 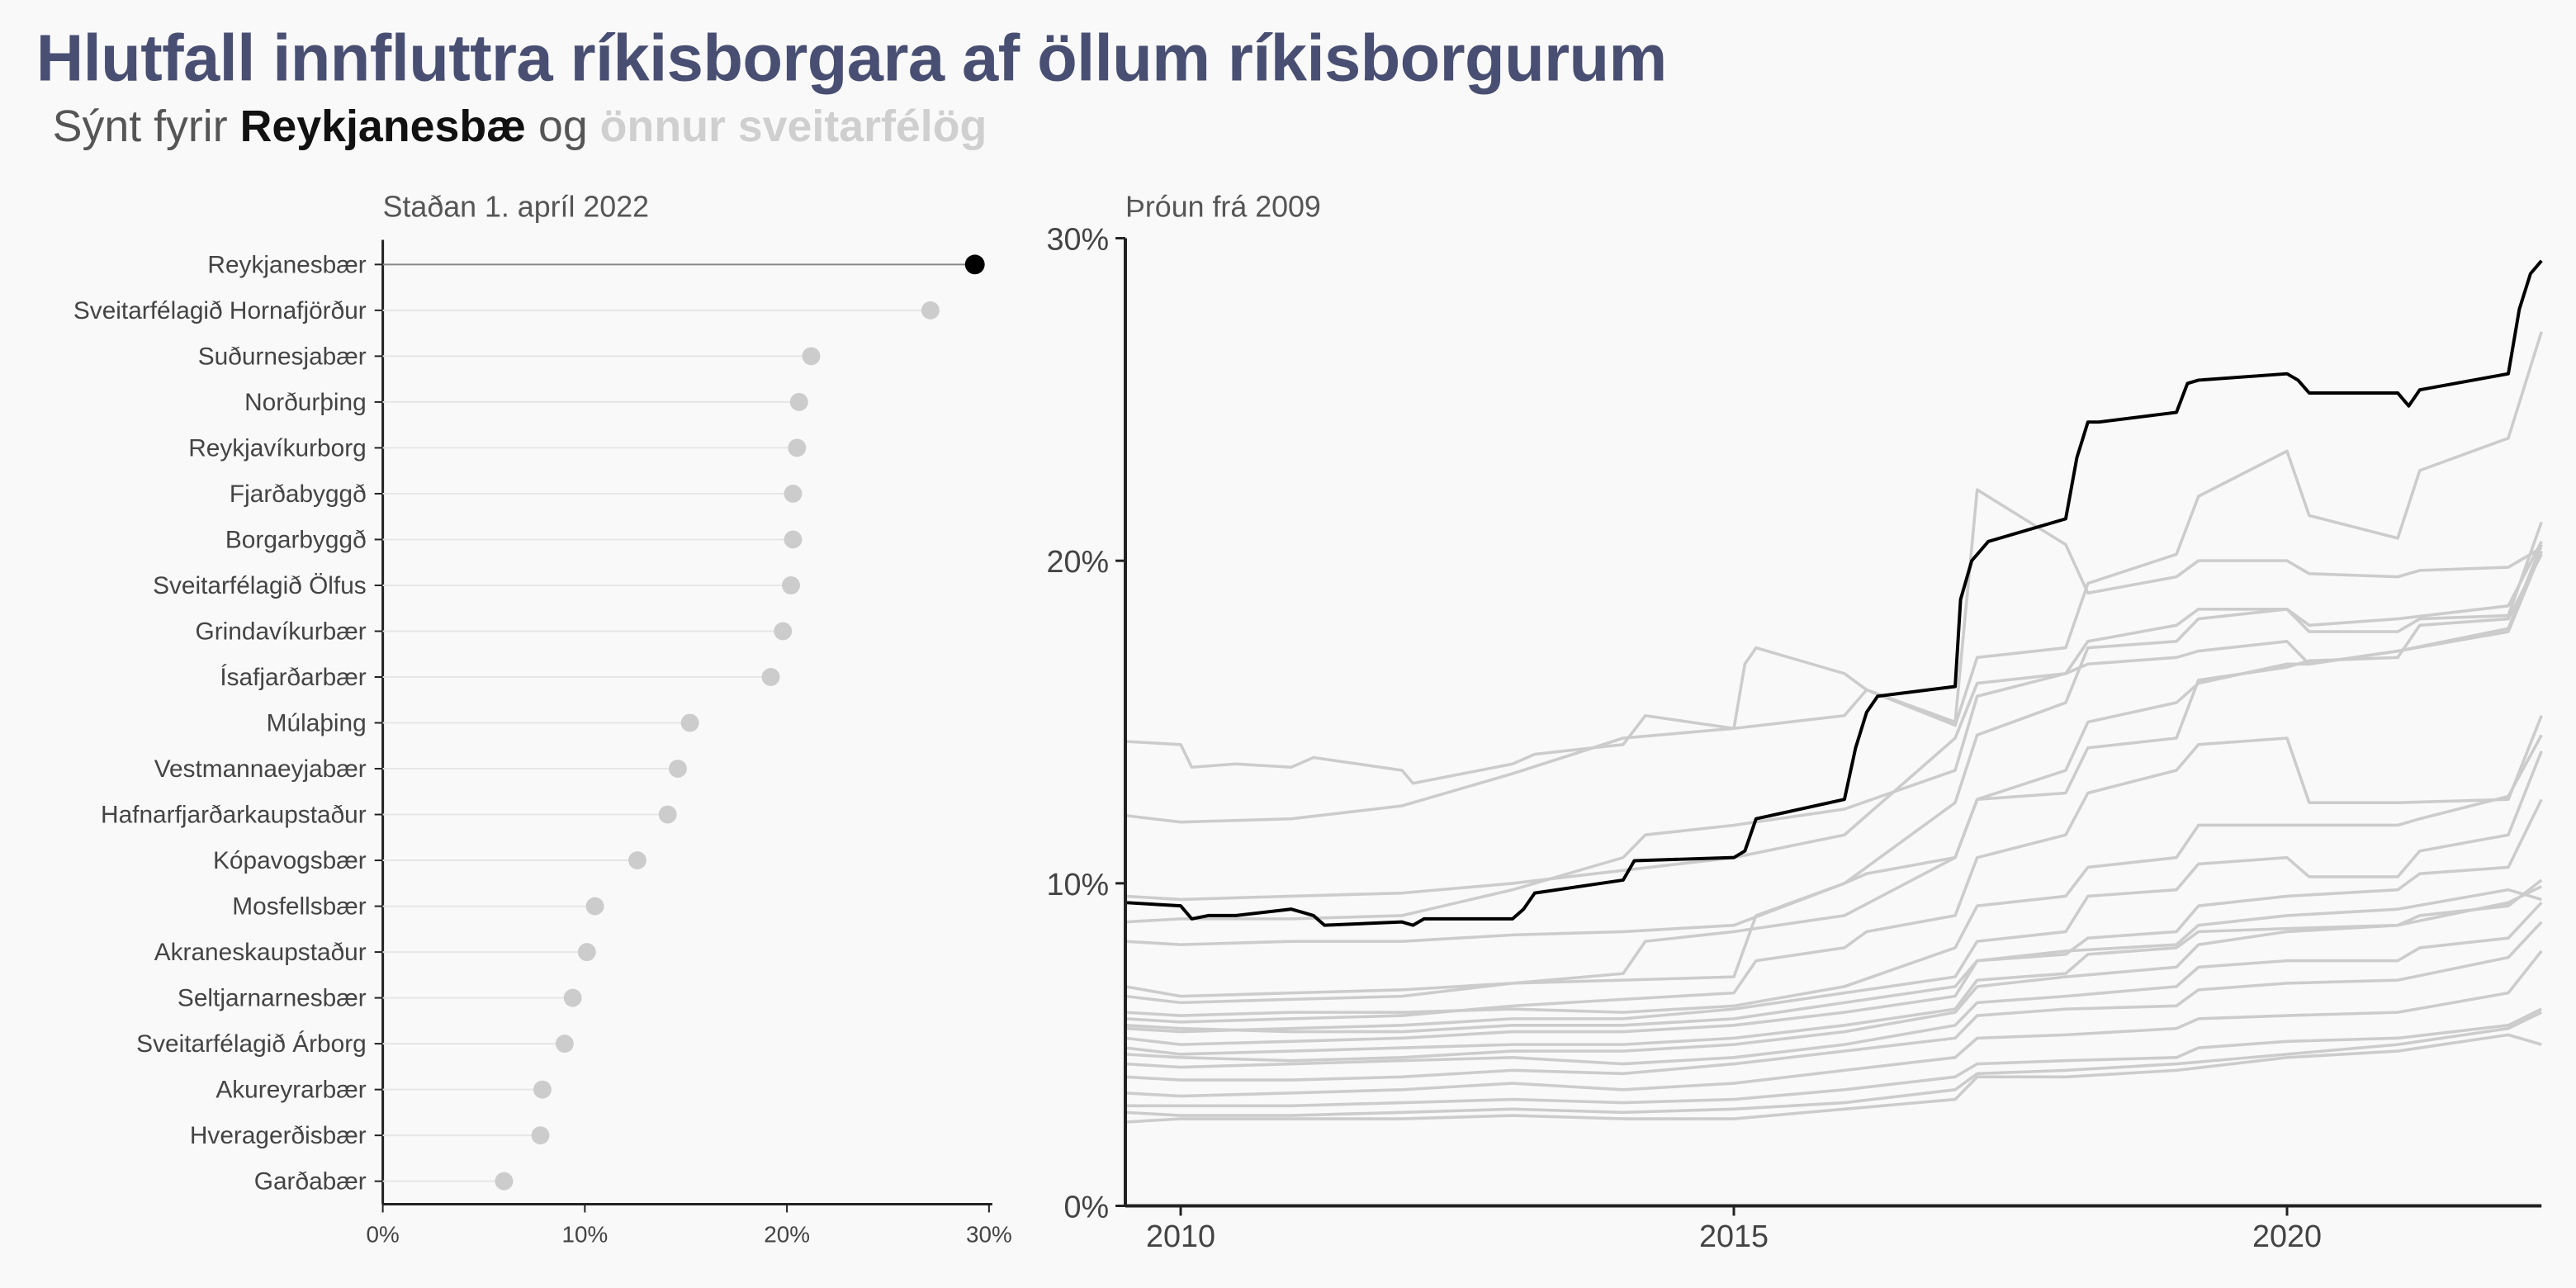 What do you see at coordinates (1734, 1236) in the screenshot?
I see `x-tick-label: 2015` at bounding box center [1734, 1236].